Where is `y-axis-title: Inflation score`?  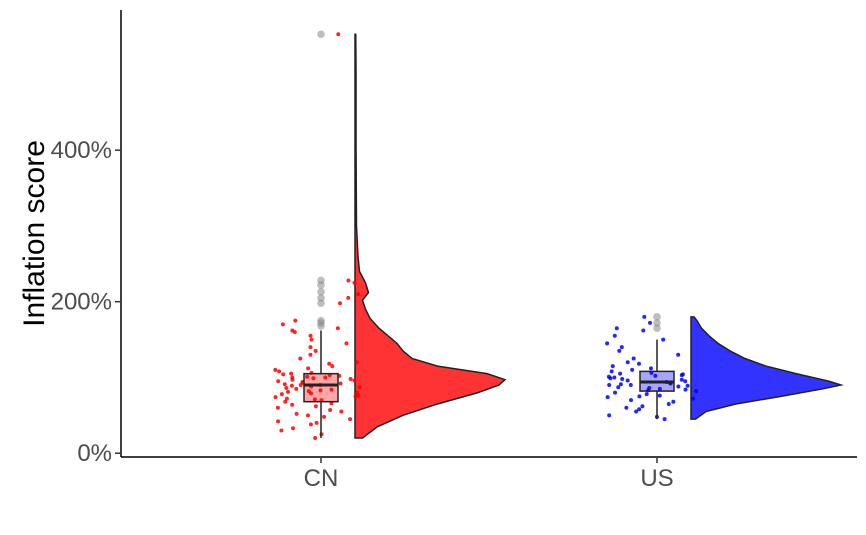 y-axis-title: Inflation score is located at coordinates (34, 233).